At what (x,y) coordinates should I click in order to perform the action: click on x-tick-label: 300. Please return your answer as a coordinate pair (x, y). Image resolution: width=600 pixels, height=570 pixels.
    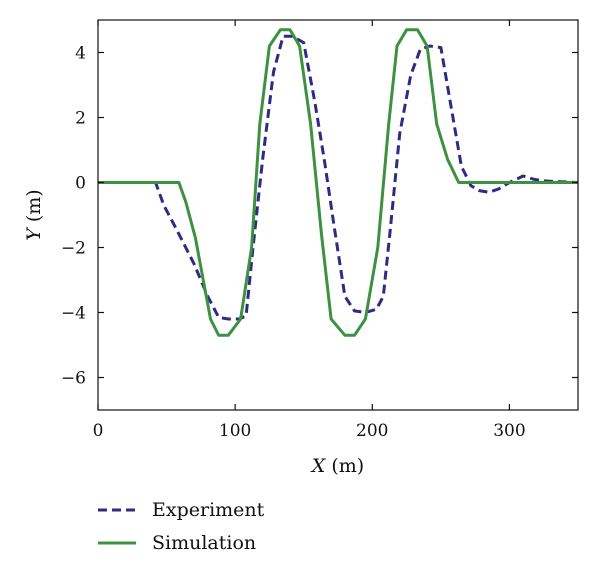
    Looking at the image, I should click on (509, 431).